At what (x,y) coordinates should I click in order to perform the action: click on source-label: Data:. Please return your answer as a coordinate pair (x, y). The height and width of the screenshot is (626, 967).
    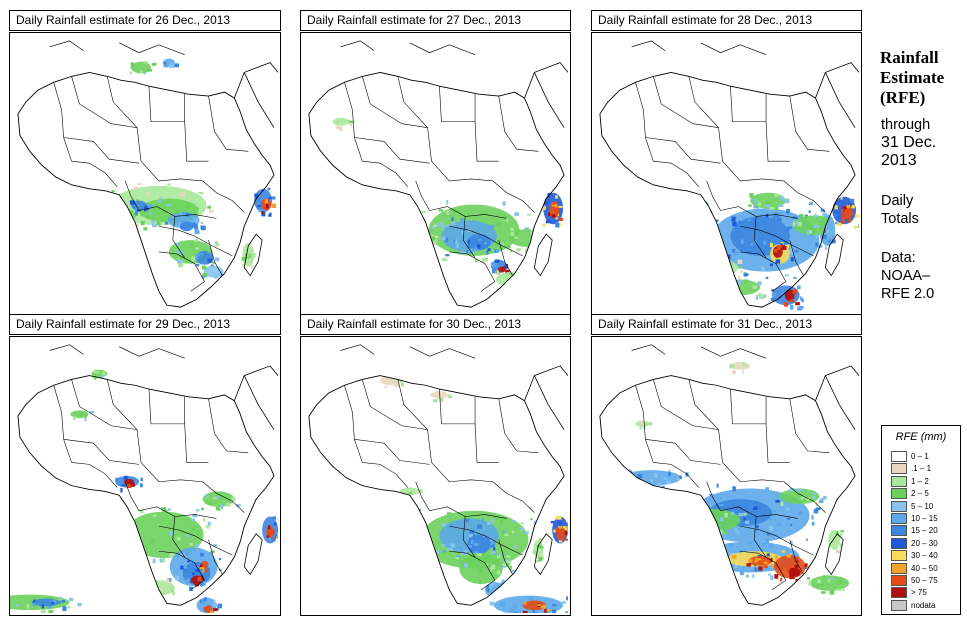
    Looking at the image, I should click on (898, 258).